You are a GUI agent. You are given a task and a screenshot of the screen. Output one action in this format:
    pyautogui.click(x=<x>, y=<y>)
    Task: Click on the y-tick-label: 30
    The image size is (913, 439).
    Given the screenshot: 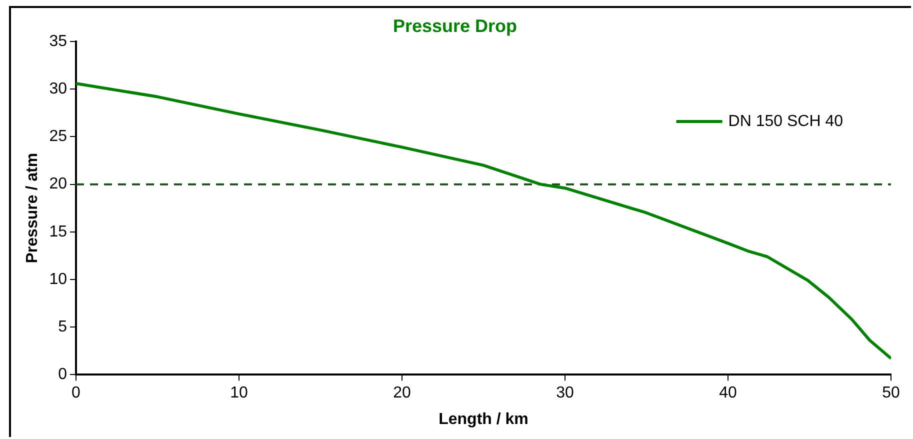 What is the action you would take?
    pyautogui.click(x=58, y=89)
    